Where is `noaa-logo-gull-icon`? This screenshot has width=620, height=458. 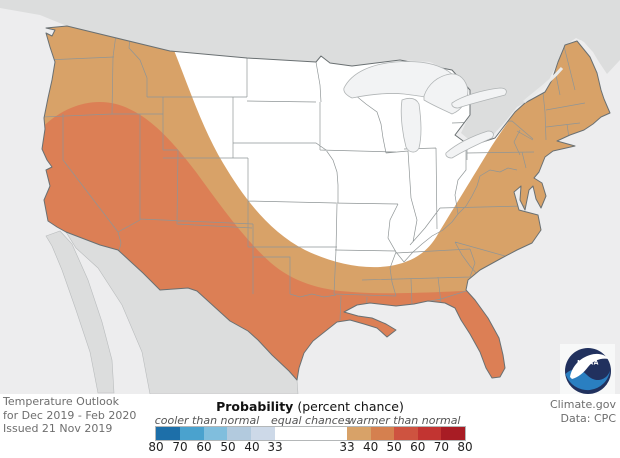
noaa-logo-gull-icon is located at coordinates (589, 366).